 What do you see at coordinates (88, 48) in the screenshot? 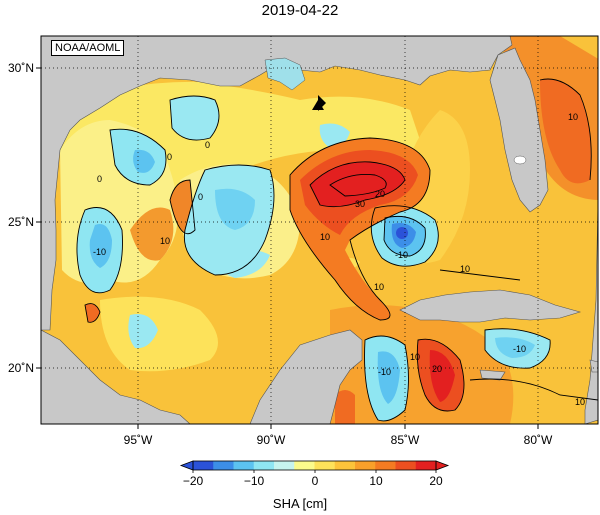
I see `credit-label: NOAA/AOML` at bounding box center [88, 48].